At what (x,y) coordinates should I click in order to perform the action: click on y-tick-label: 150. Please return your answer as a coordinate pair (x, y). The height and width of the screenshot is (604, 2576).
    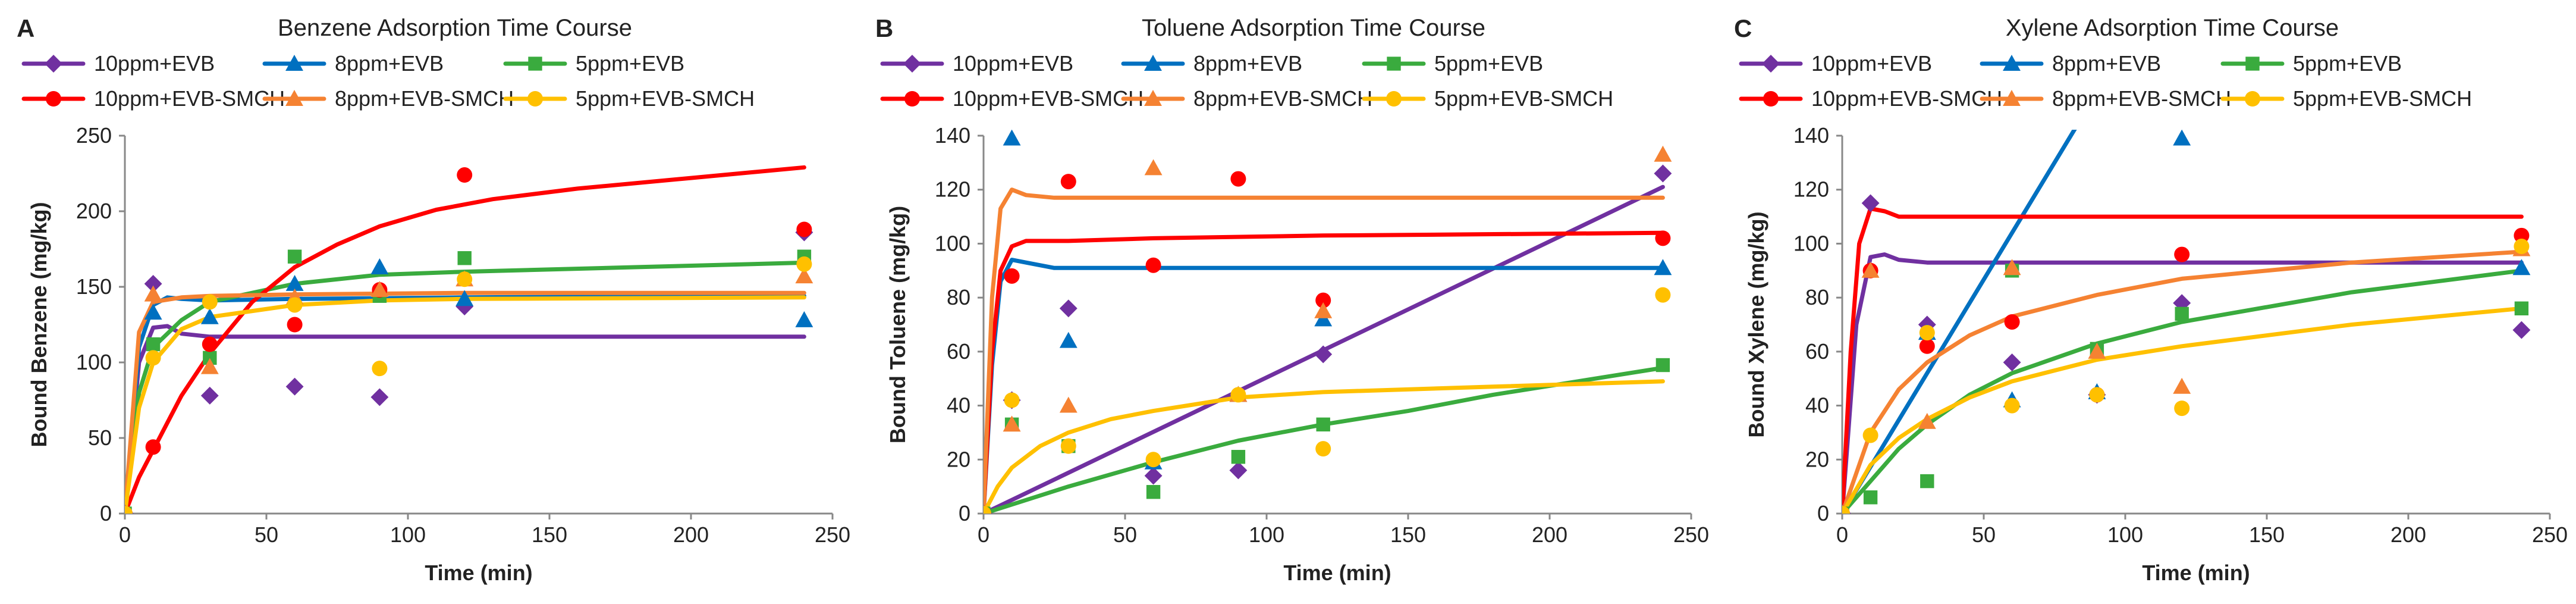
    Looking at the image, I should click on (94, 286).